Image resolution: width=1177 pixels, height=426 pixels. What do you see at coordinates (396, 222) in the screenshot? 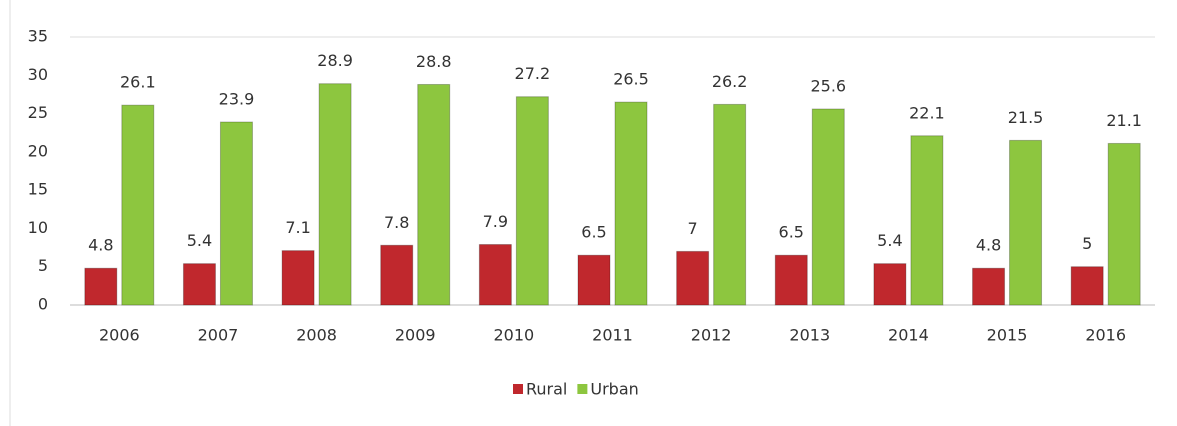
I see `value-label: 7.8` at bounding box center [396, 222].